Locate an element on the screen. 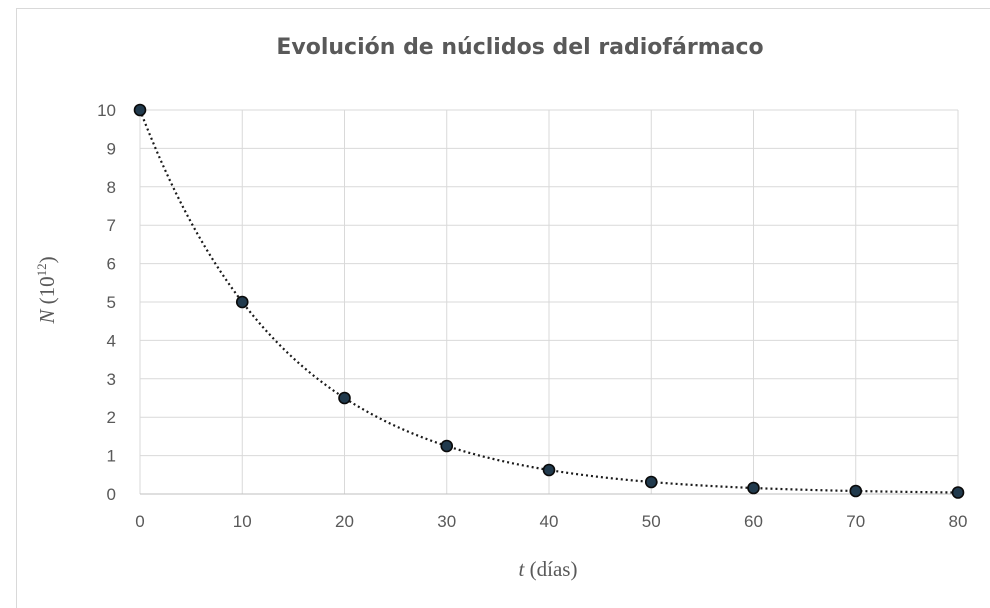 The width and height of the screenshot is (990, 608). y-tick-label: 1 is located at coordinates (111, 456).